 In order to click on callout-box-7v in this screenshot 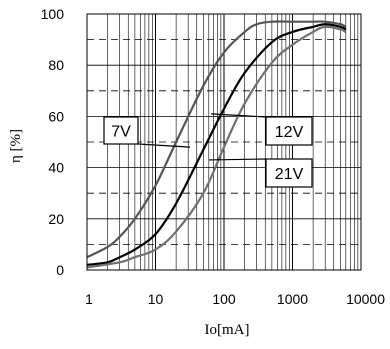, I will do `click(121, 130)`.